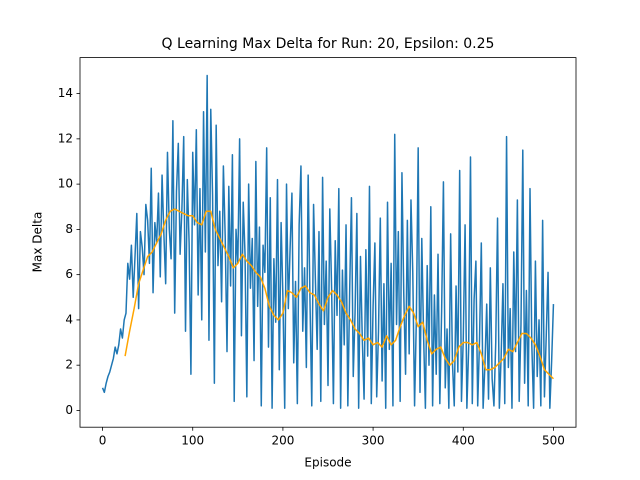 Image resolution: width=640 pixels, height=480 pixels. Describe the element at coordinates (282, 441) in the screenshot. I see `x-tick-label: 200` at that location.